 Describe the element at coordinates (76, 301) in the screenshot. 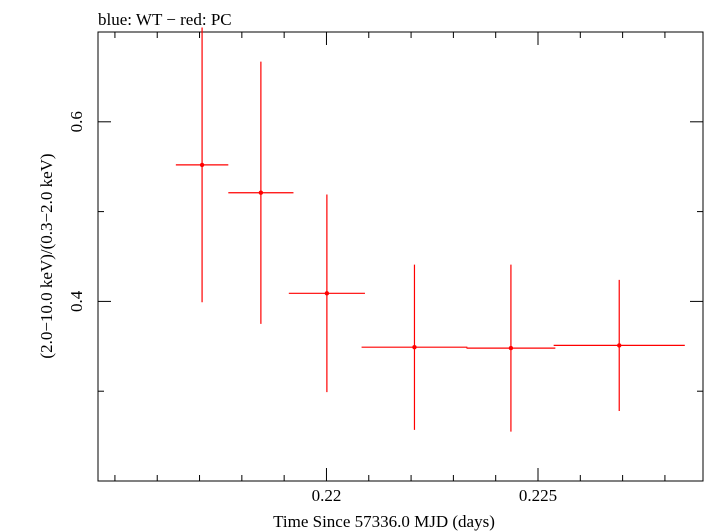

I see `y-tick-label: 0.4` at that location.